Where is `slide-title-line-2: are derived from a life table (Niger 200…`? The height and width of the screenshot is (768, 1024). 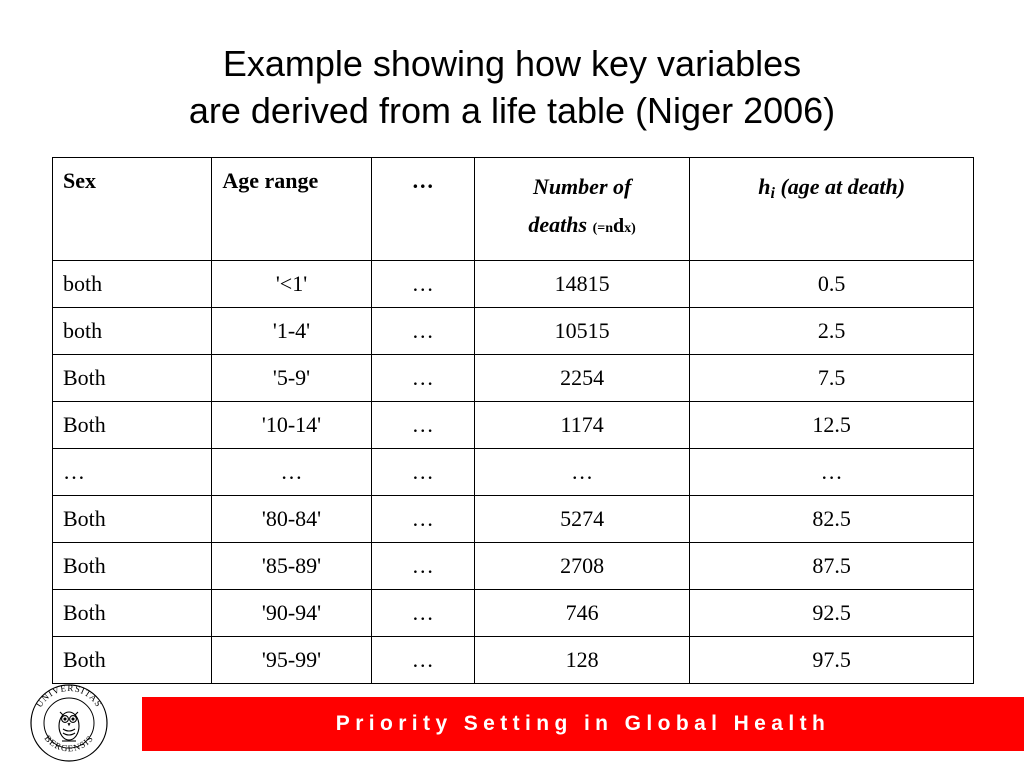 slide-title-line-2: are derived from a life table (Niger 200… is located at coordinates (512, 110).